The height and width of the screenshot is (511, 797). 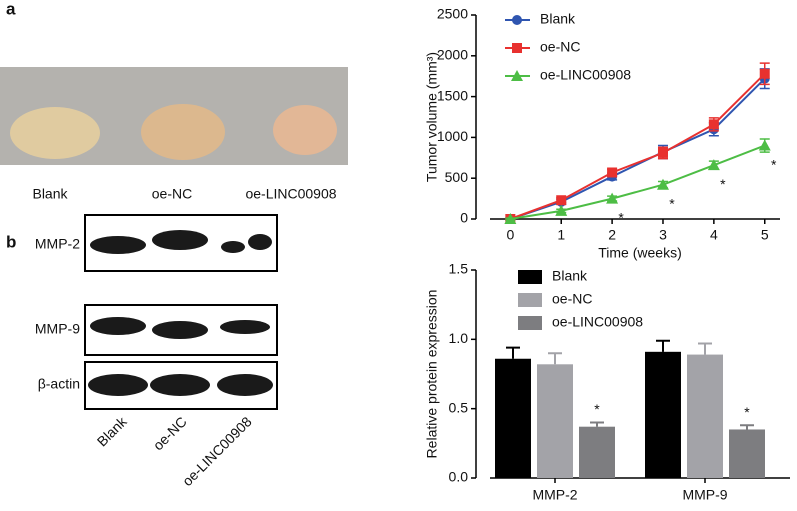 I want to click on y-tick-label: 0, so click(x=464, y=218).